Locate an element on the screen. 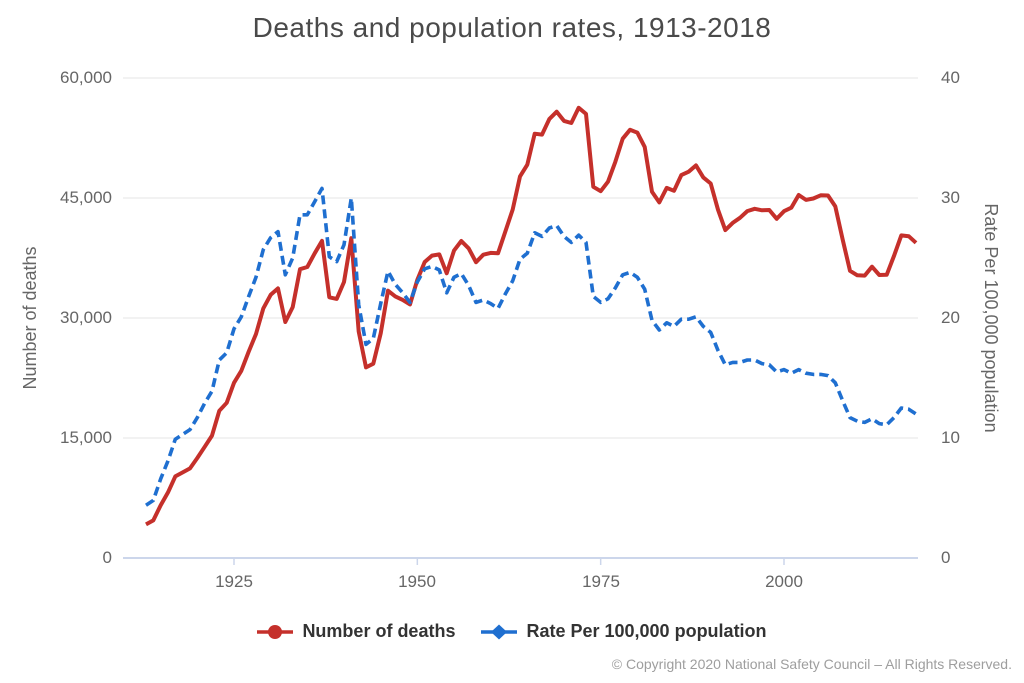  legend-line-diamond-icon is located at coordinates (499, 632).